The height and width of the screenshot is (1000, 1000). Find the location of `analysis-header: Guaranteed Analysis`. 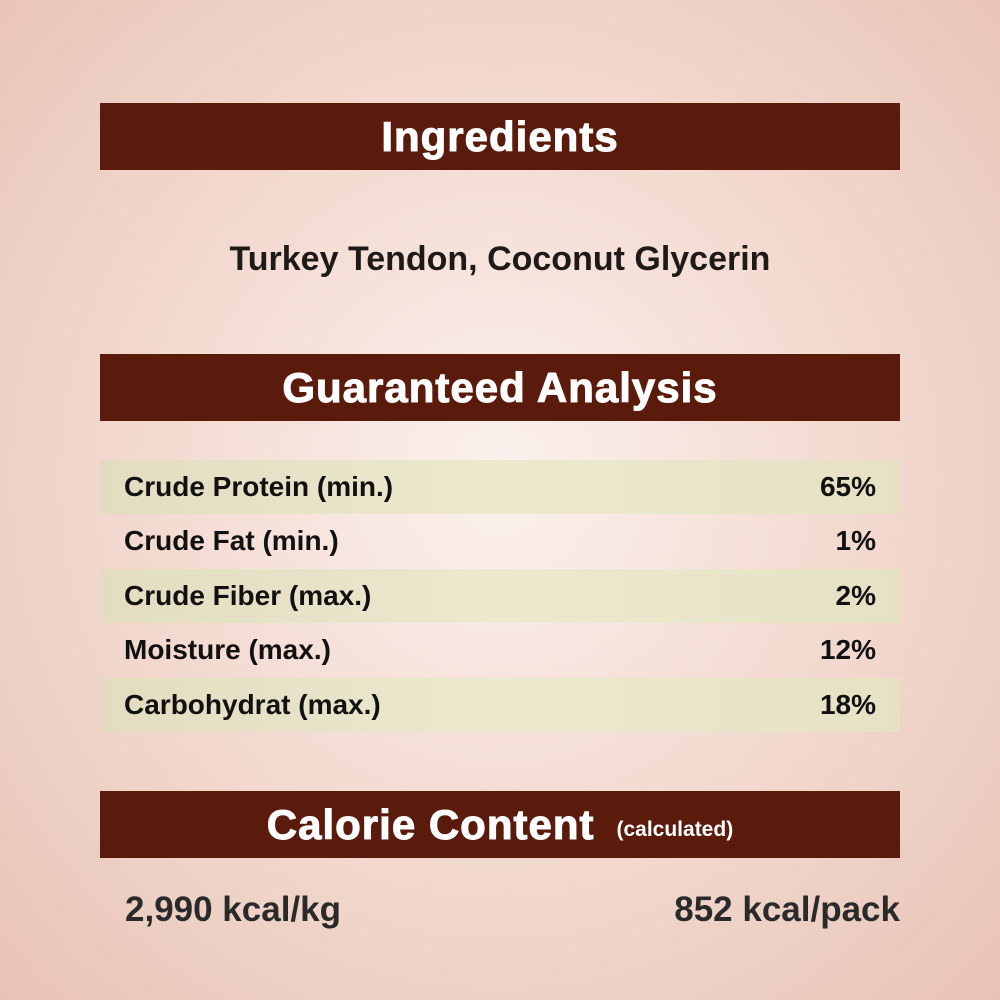

analysis-header: Guaranteed Analysis is located at coordinates (500, 387).